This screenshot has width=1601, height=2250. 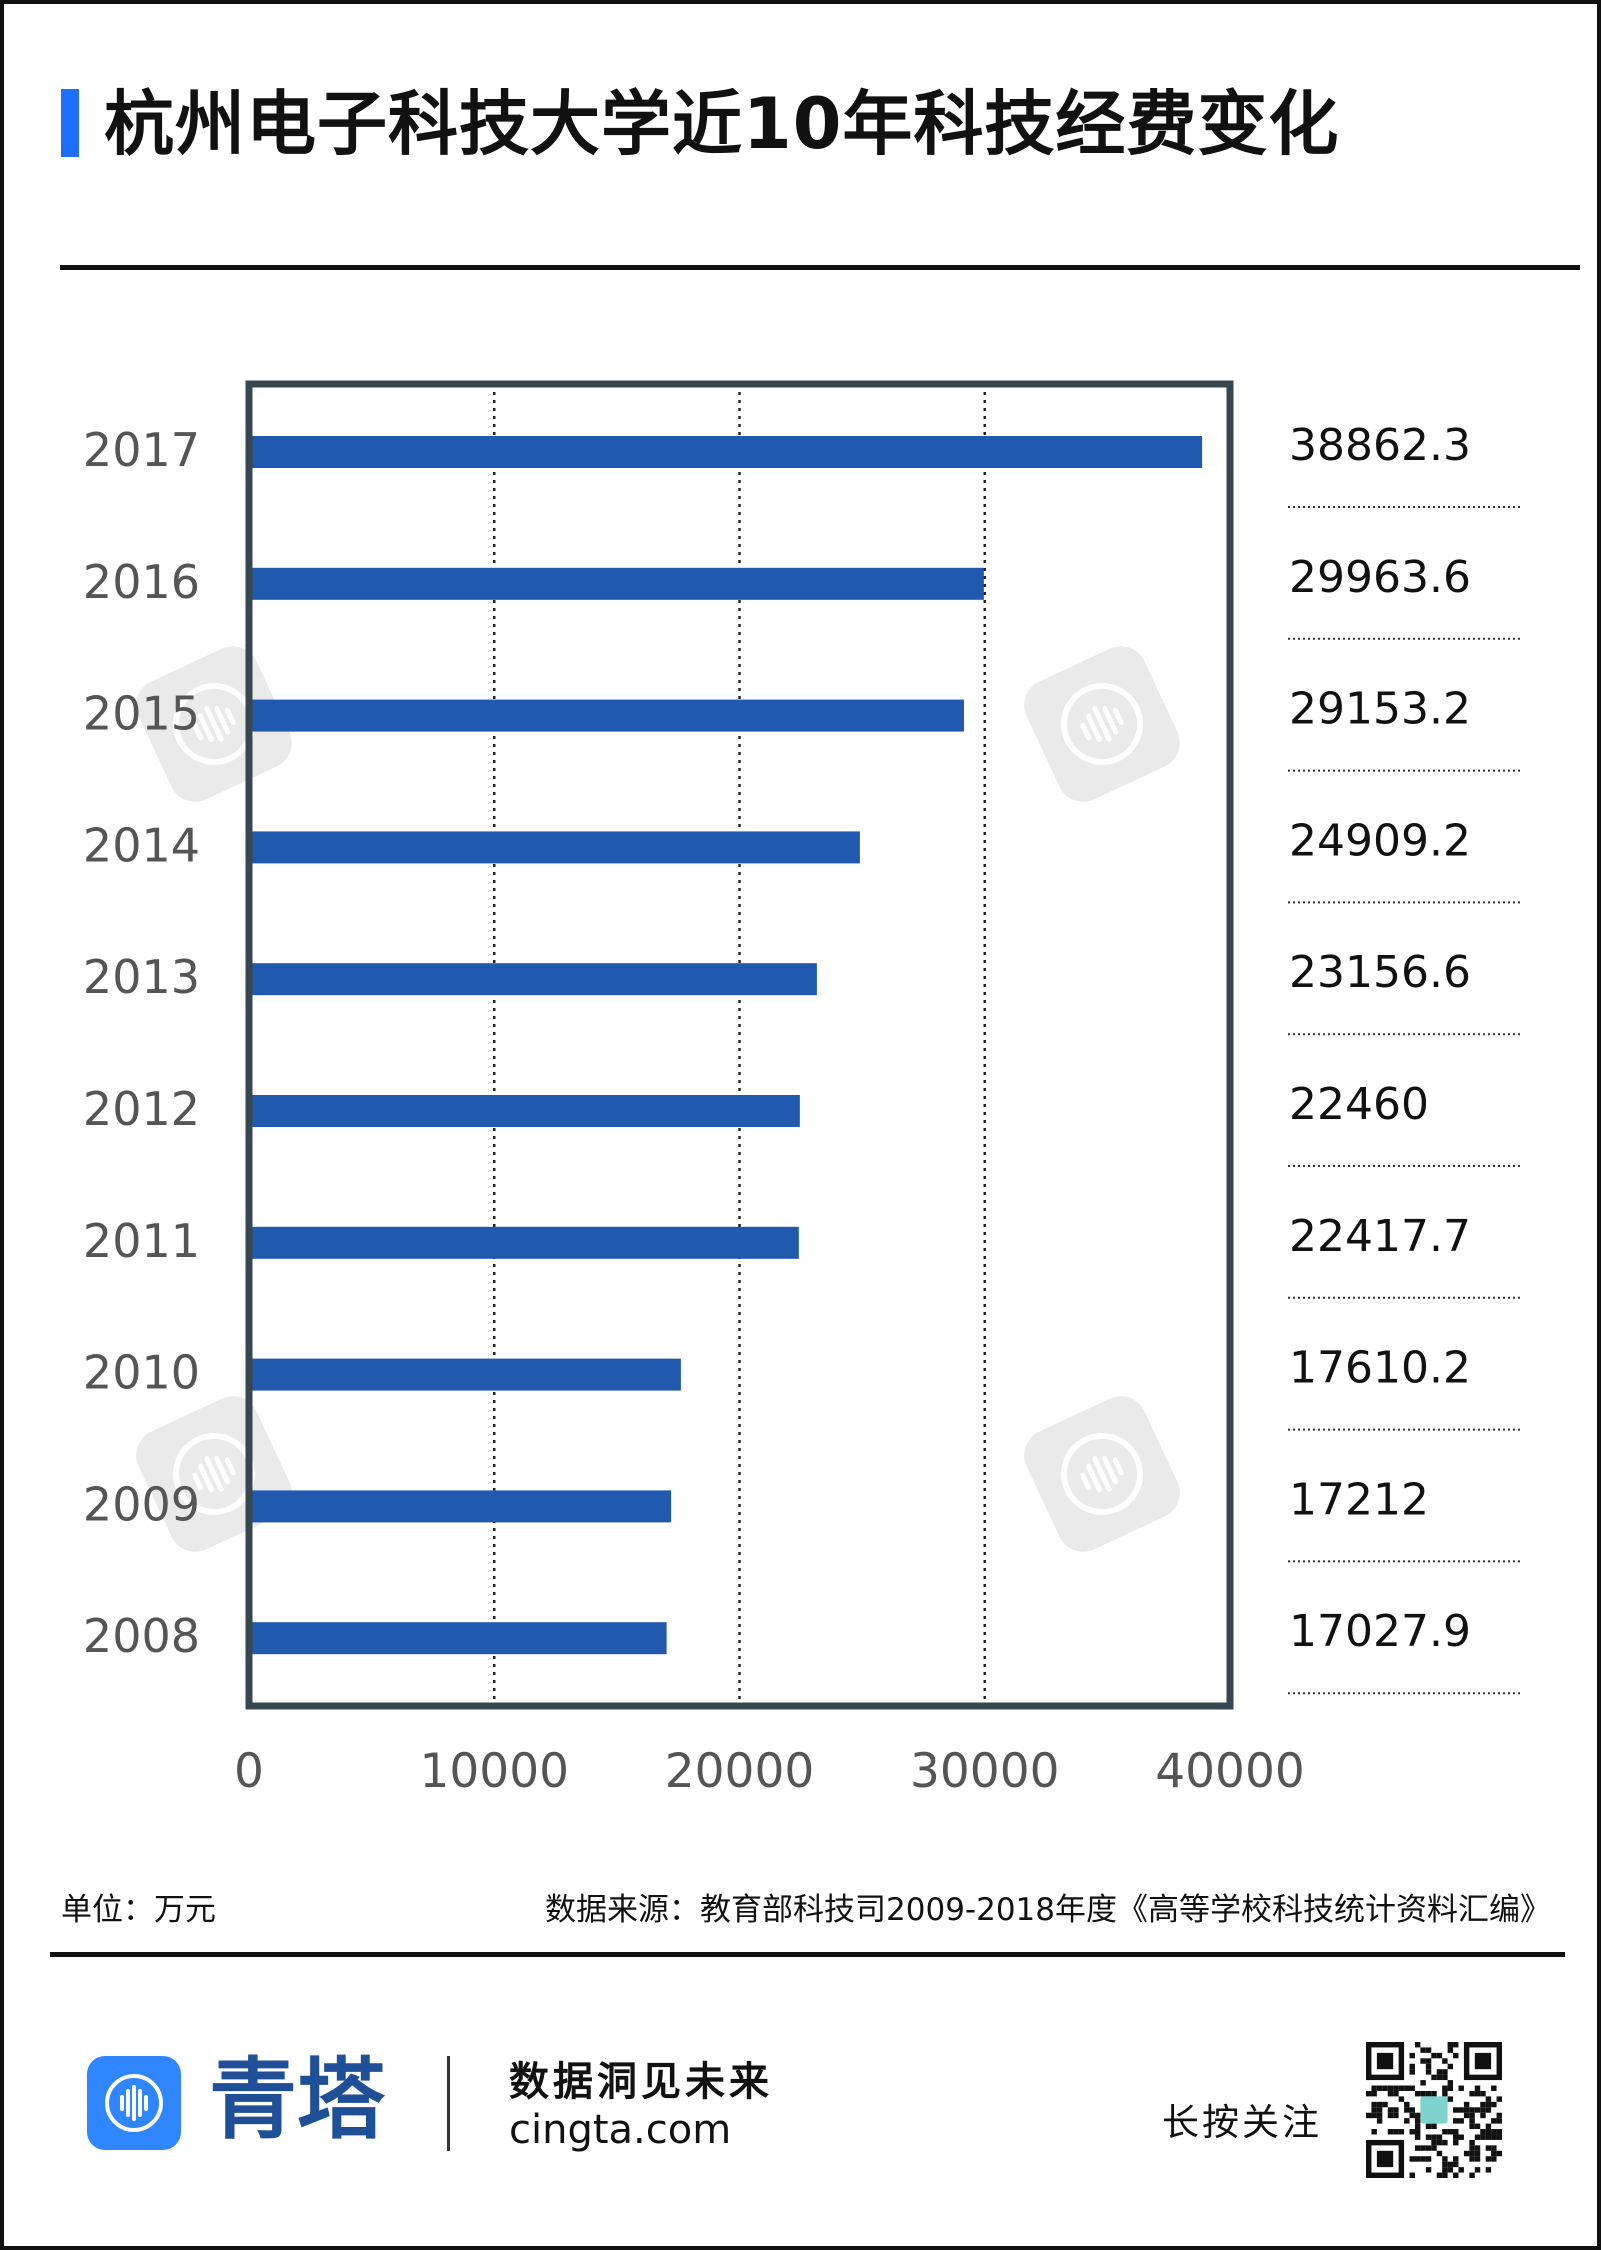 What do you see at coordinates (554, 847) in the screenshot?
I see `bar-2014` at bounding box center [554, 847].